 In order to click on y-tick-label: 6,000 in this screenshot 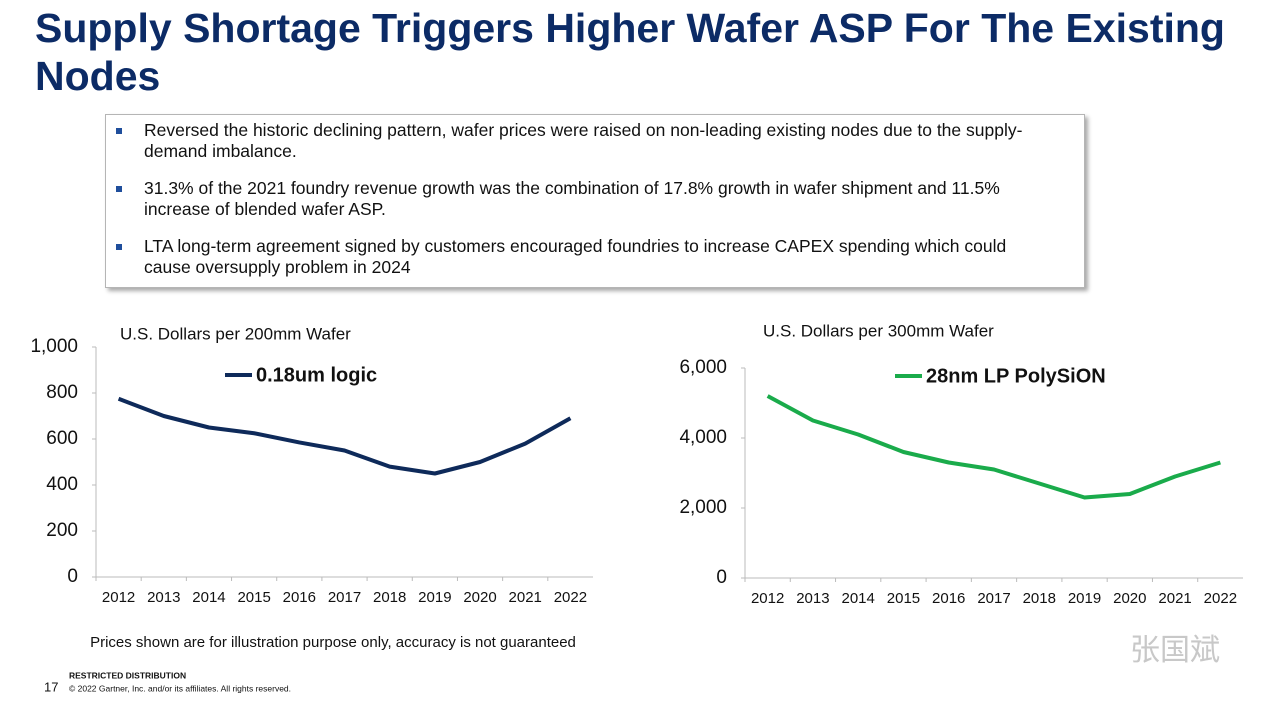, I will do `click(703, 367)`.